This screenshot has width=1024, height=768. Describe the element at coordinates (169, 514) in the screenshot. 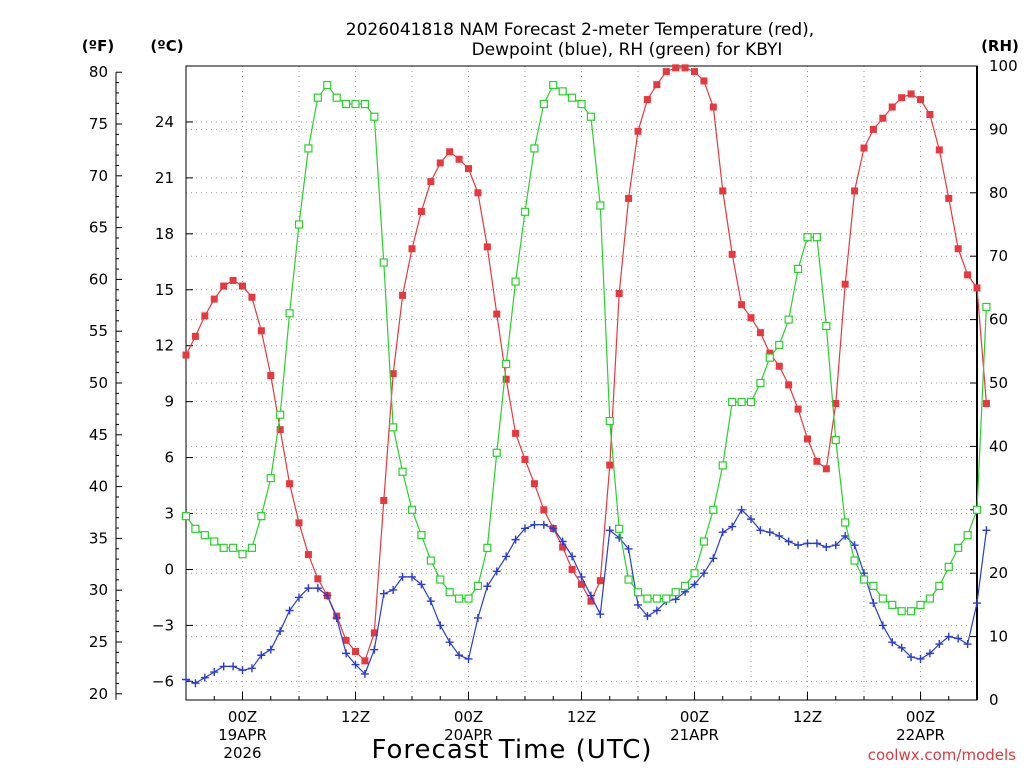

I see `celsius-tick-label: 3` at that location.